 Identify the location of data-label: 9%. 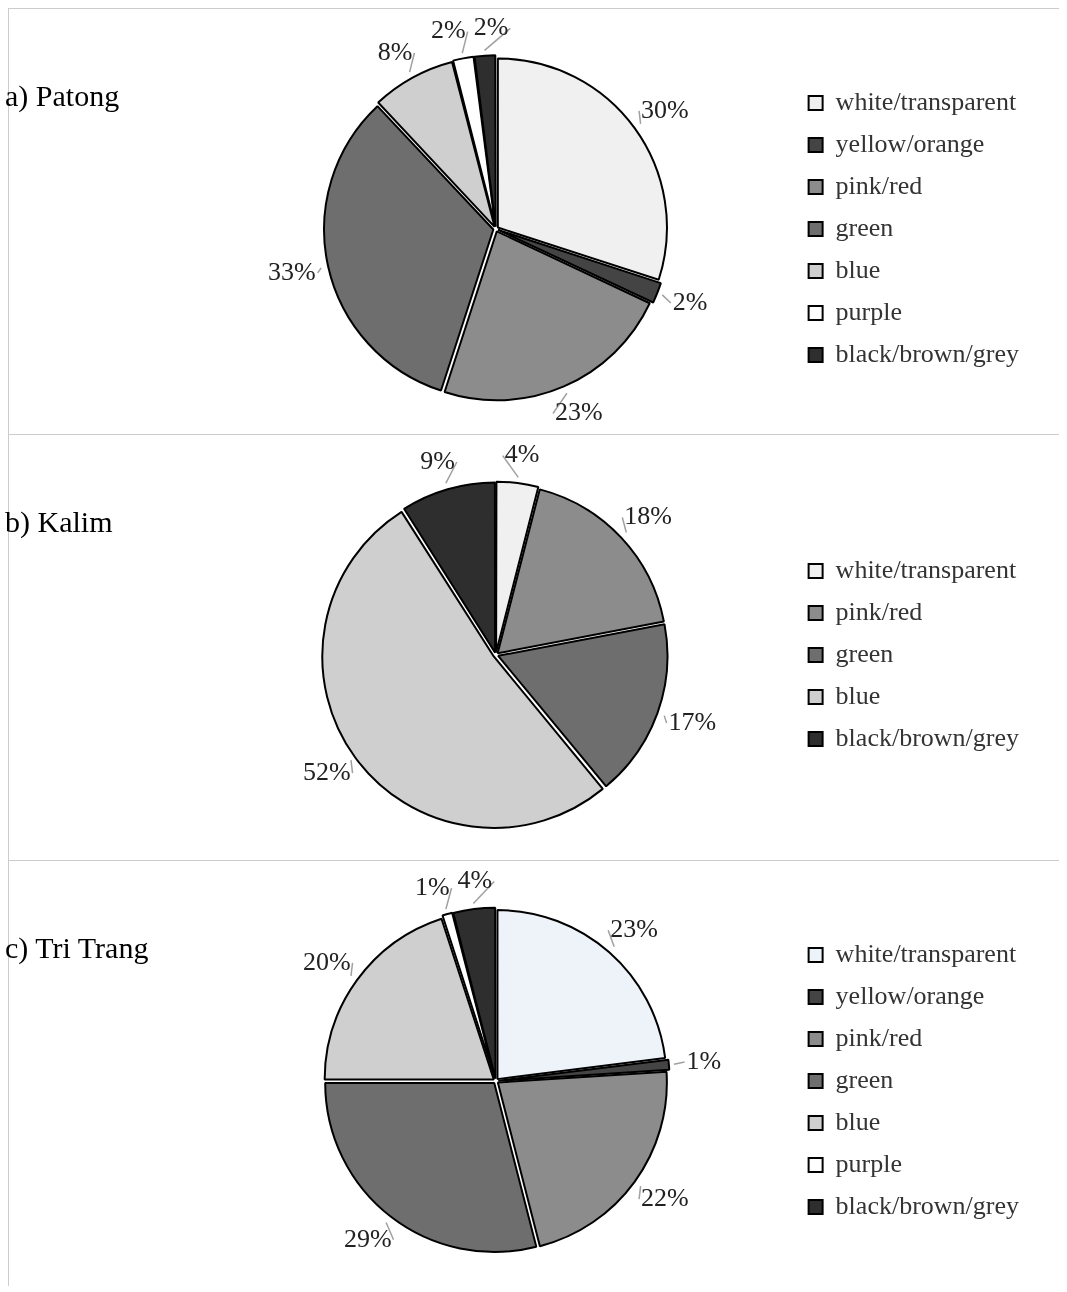
(437, 460).